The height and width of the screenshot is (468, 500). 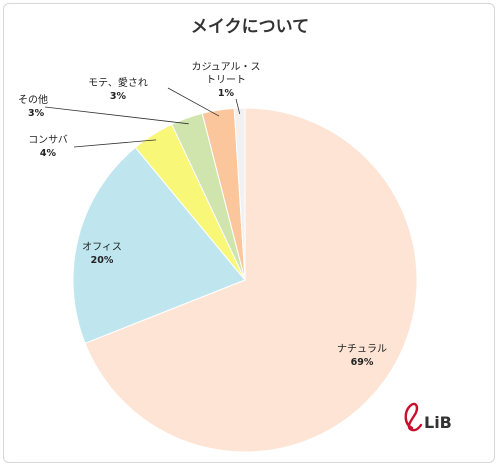 What do you see at coordinates (118, 96) in the screenshot?
I see `slice-4-percent-label: 3%` at bounding box center [118, 96].